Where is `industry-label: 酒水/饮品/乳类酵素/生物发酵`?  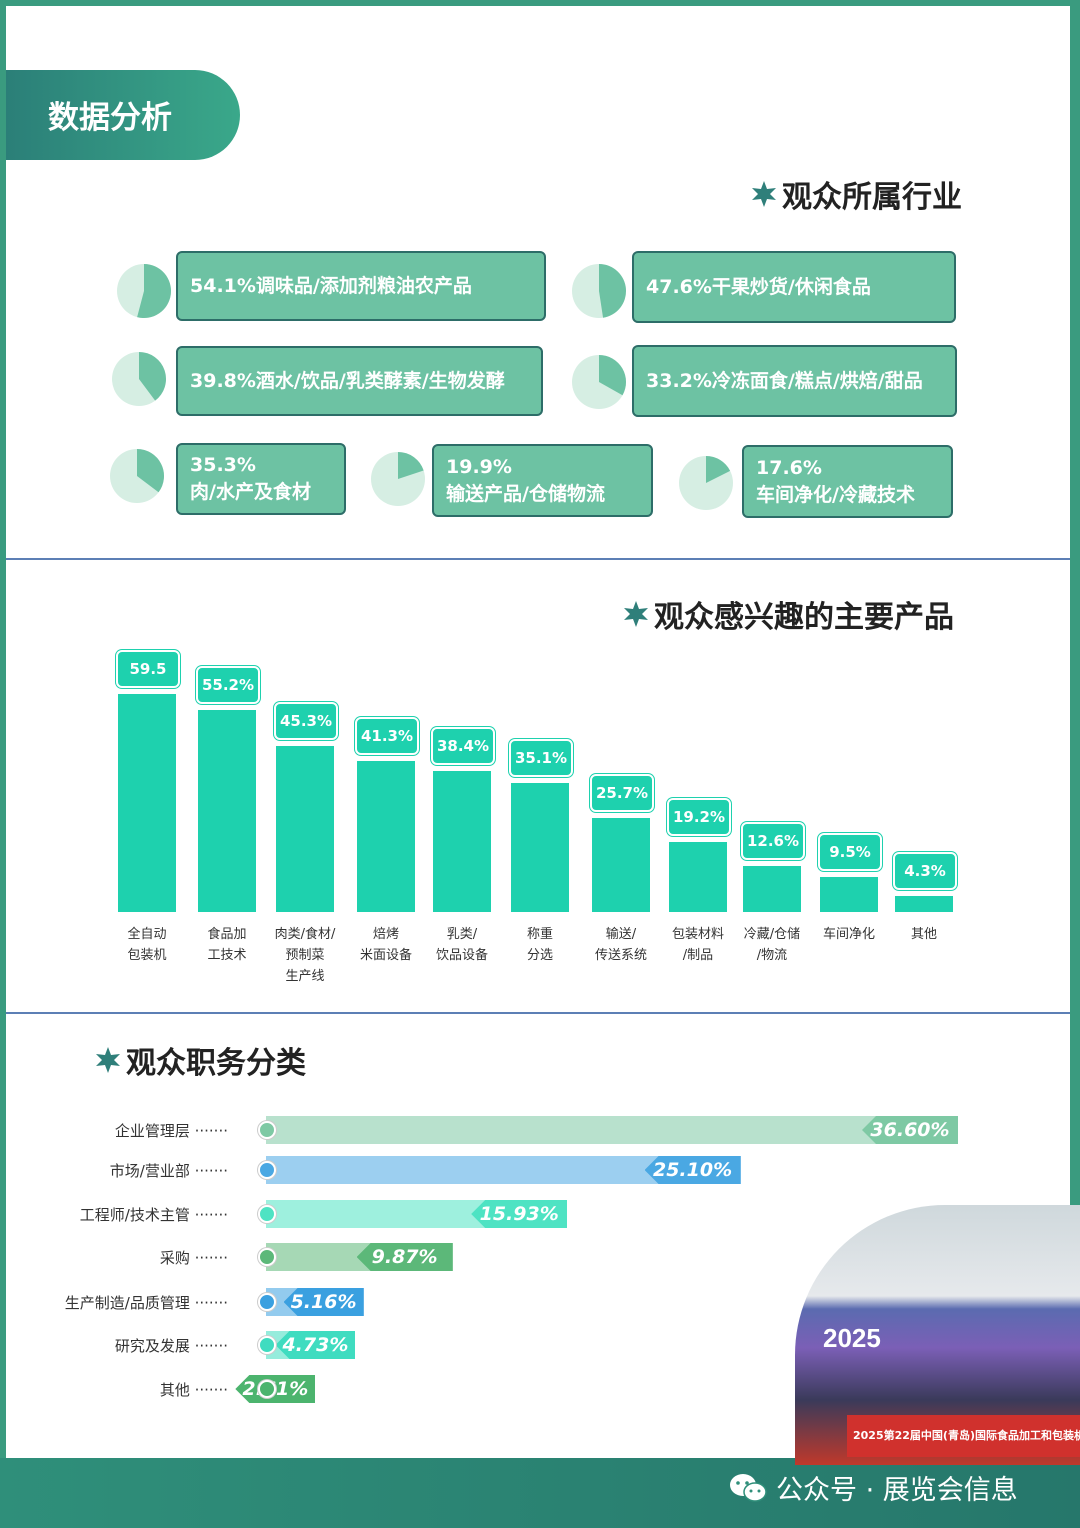 industry-label: 酒水/饮品/乳类酵素/生物发酵 is located at coordinates (380, 380).